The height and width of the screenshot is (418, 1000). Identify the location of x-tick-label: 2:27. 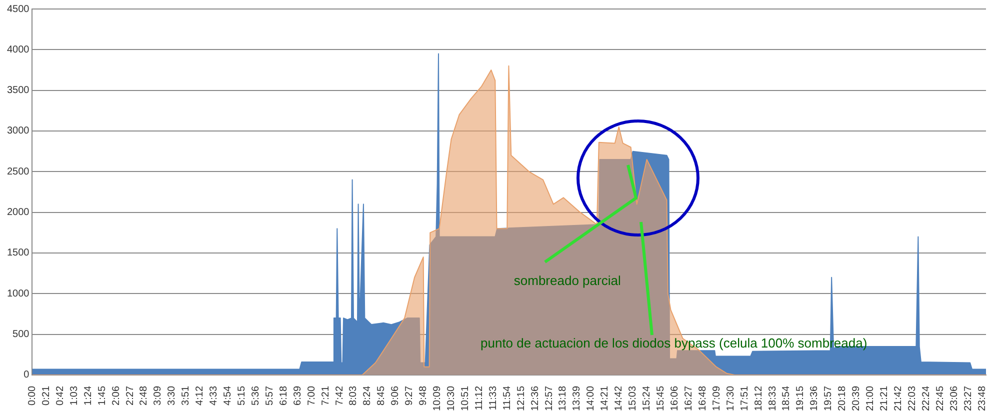
(130, 396).